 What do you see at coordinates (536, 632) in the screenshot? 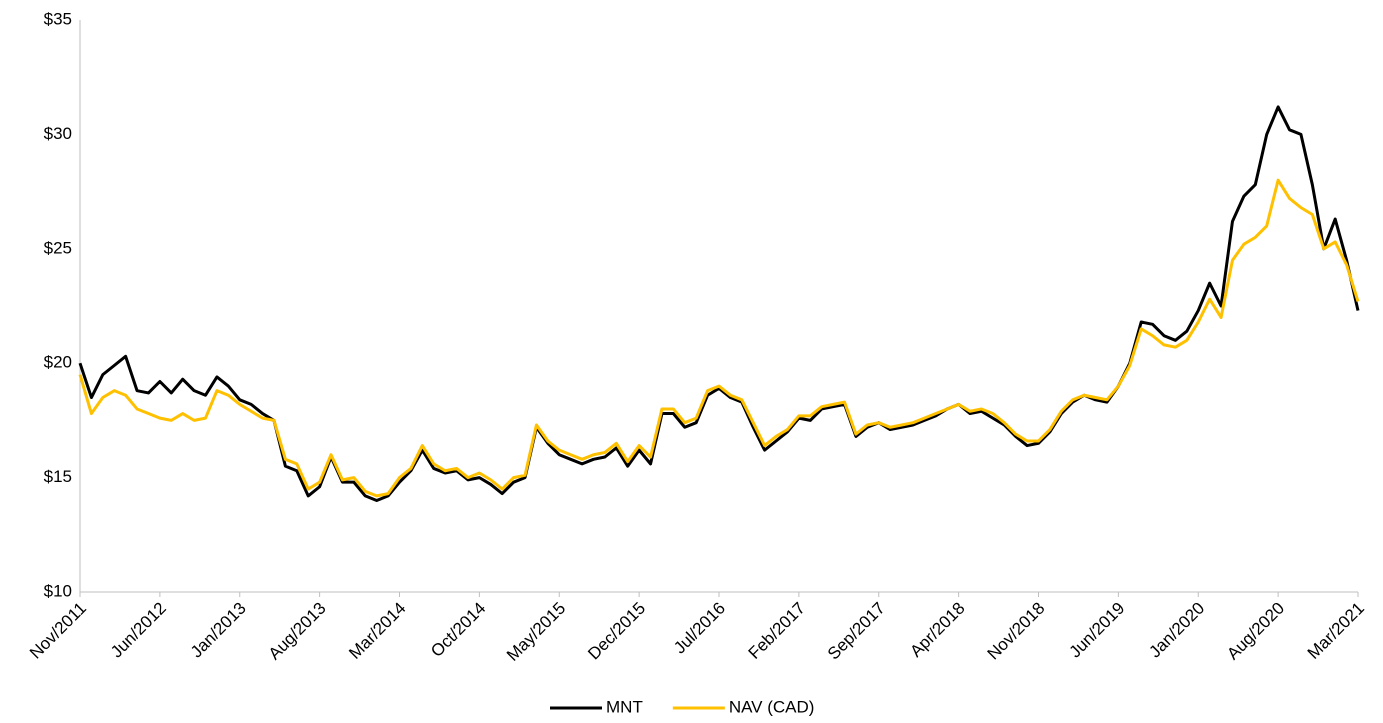
I see `x-tick-label: May/2015` at bounding box center [536, 632].